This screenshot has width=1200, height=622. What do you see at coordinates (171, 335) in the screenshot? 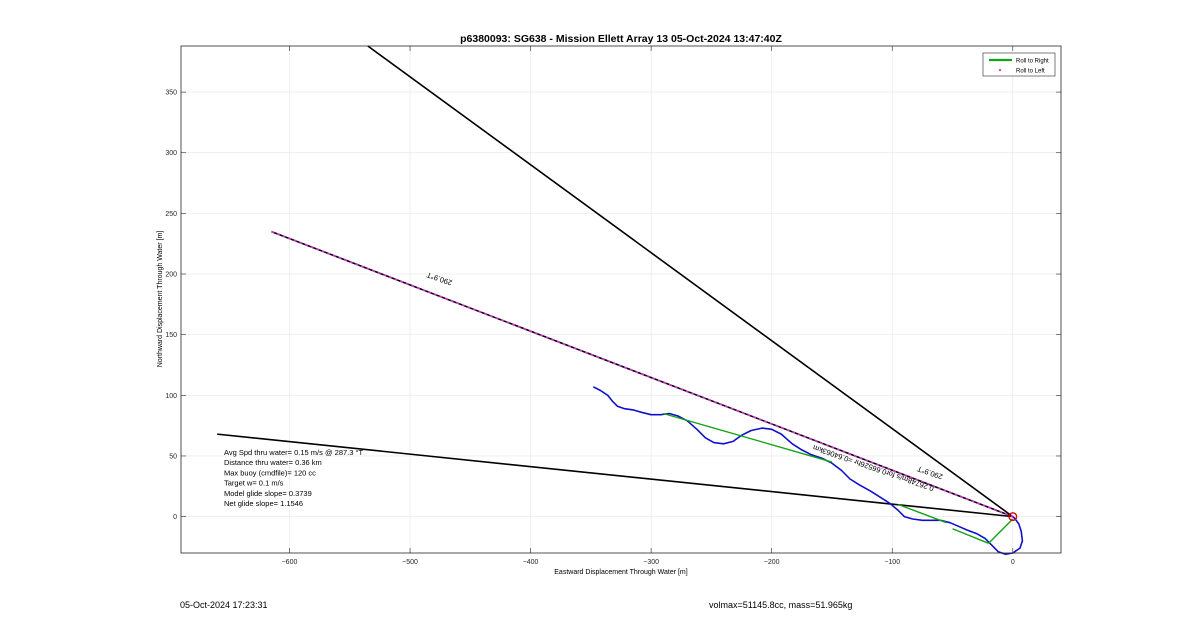
I see `y-tick-label: 150` at bounding box center [171, 335].